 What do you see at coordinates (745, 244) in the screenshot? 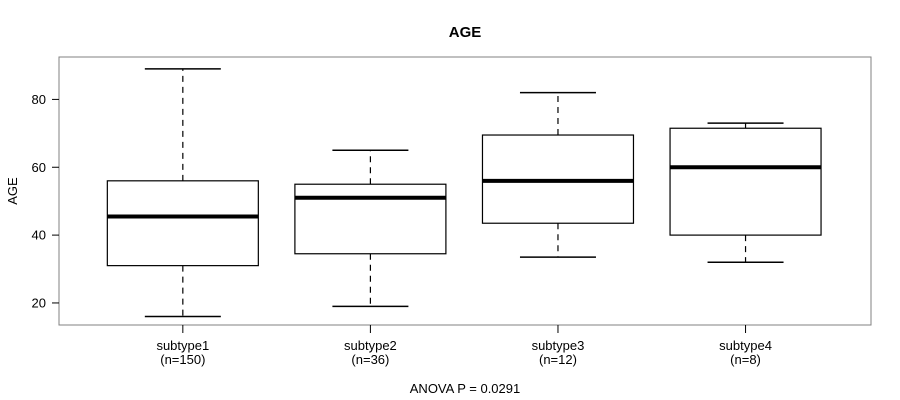
I see `boxplot-group: subtype4(n=8)` at bounding box center [745, 244].